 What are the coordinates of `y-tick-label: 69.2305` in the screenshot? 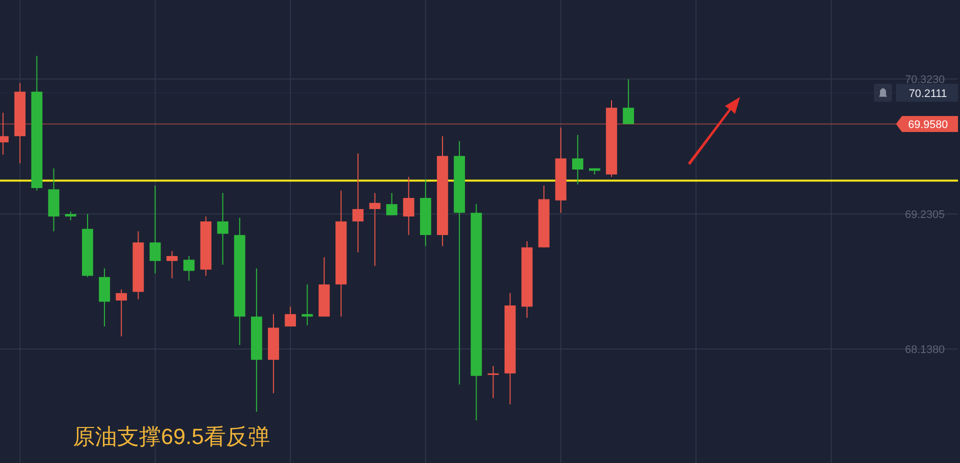 It's located at (925, 214).